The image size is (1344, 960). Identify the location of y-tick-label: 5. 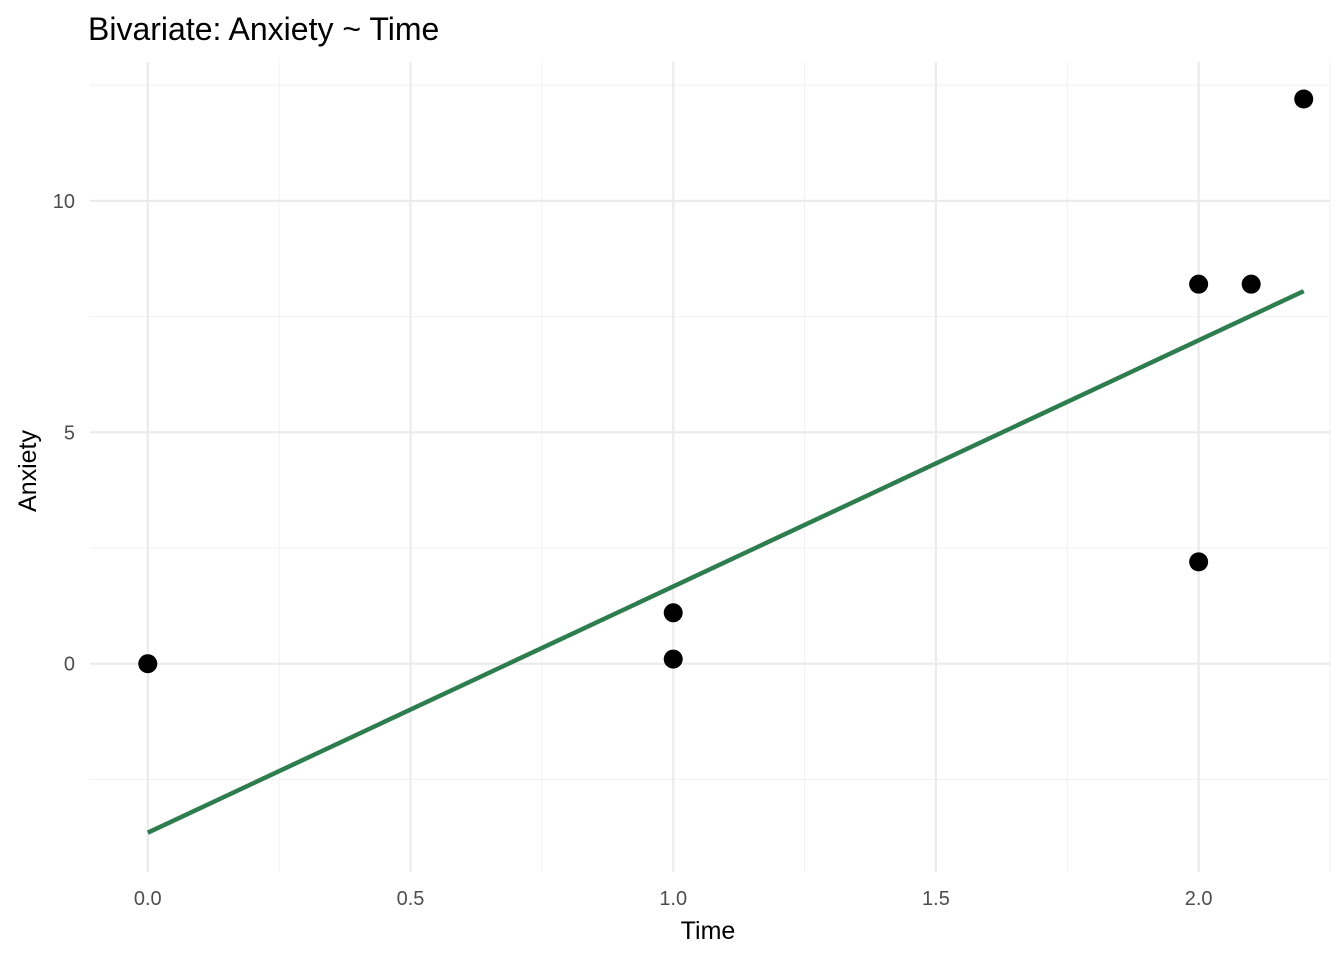
(69, 433).